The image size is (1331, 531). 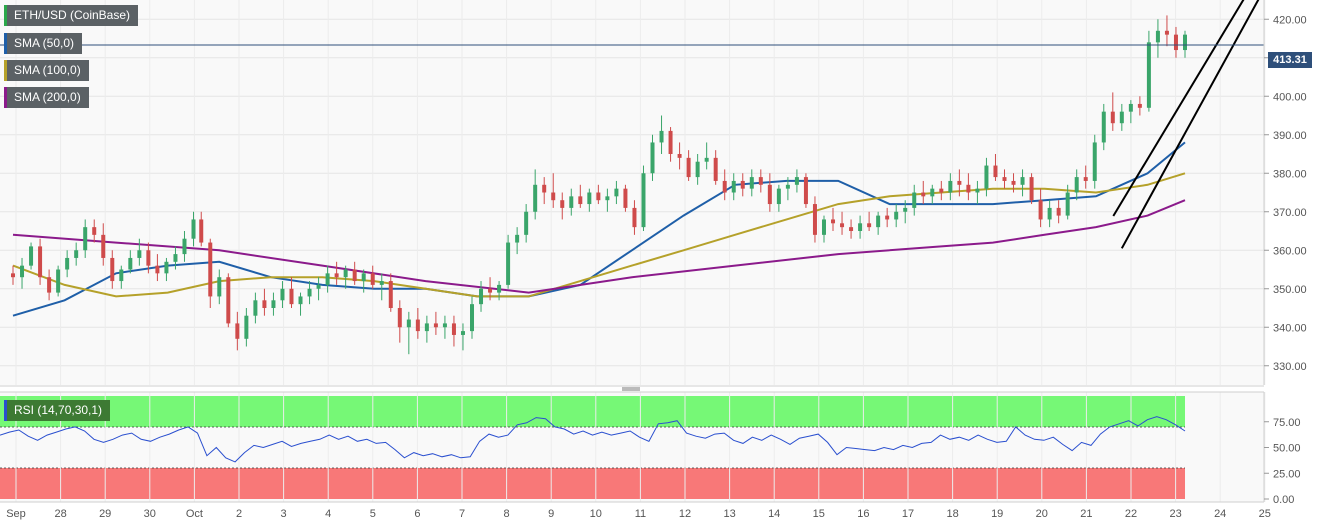 What do you see at coordinates (1042, 514) in the screenshot?
I see `time-axis-tick-label: 20` at bounding box center [1042, 514].